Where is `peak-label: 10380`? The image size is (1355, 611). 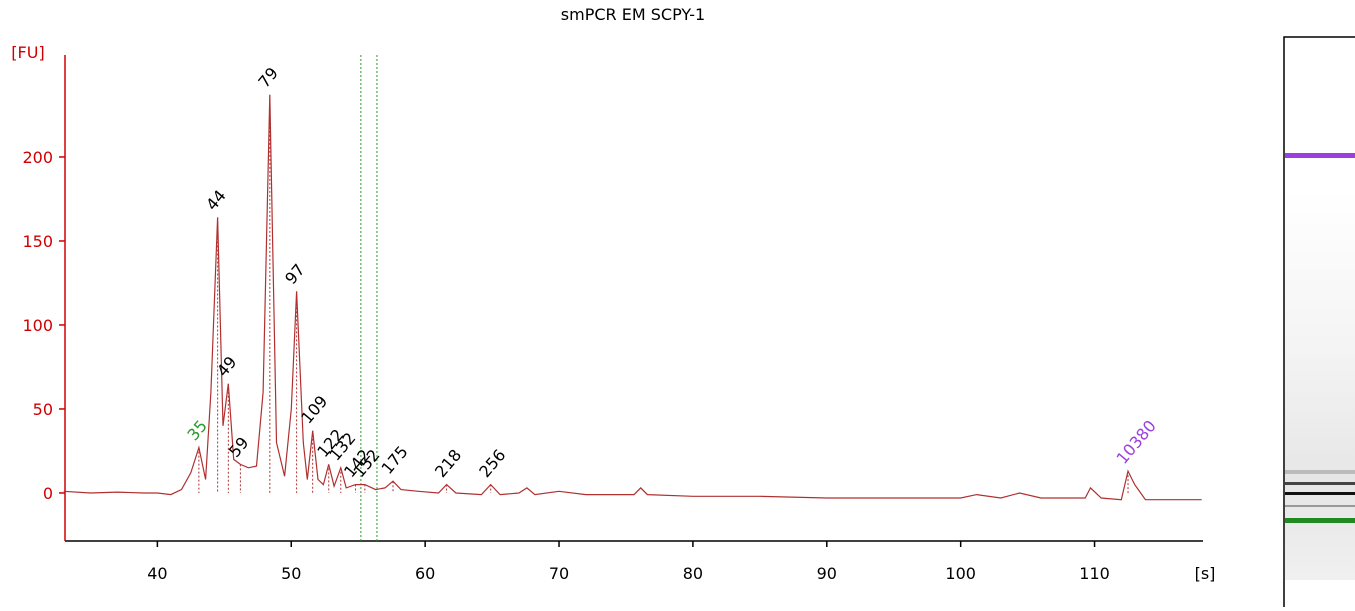
peak-label: 10380 is located at coordinates (1136, 441).